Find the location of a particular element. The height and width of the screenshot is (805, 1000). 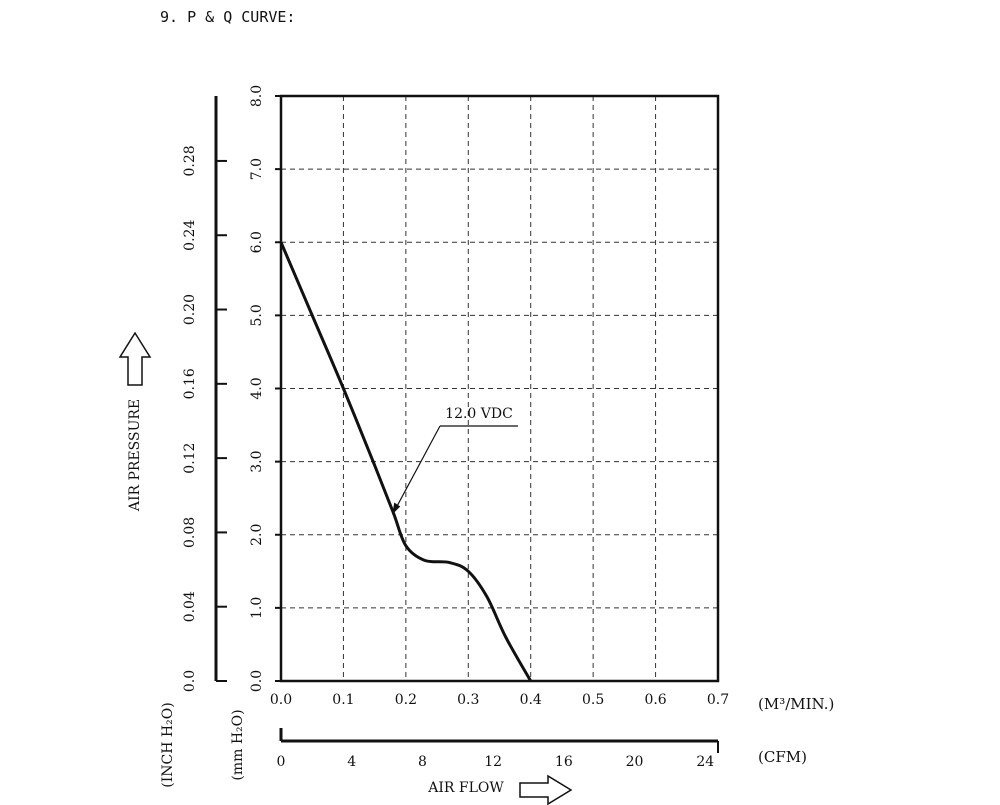

m3-min-tick-label: 0.6 is located at coordinates (655, 700).